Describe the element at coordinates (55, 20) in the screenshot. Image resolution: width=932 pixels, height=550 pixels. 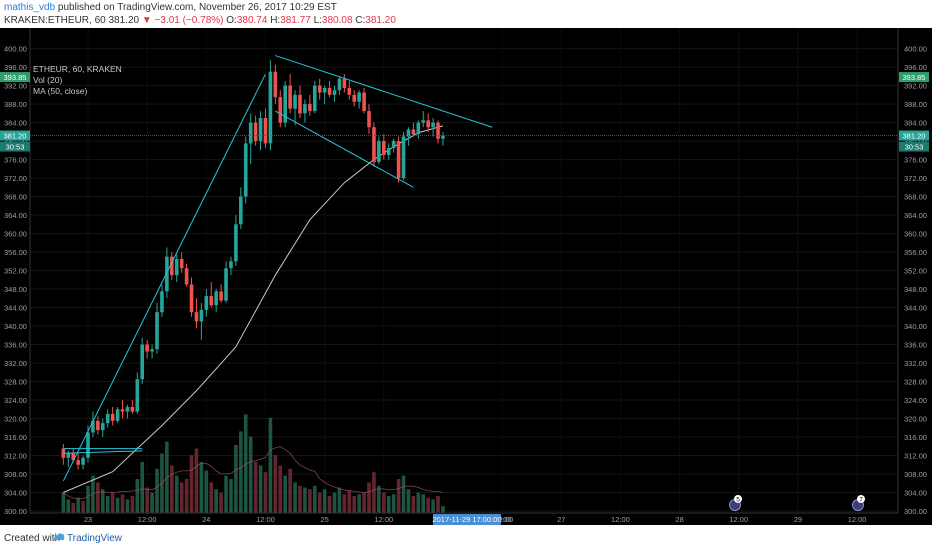
I see `symbol-line: KRAKEN:ETHEUR, 60` at that location.